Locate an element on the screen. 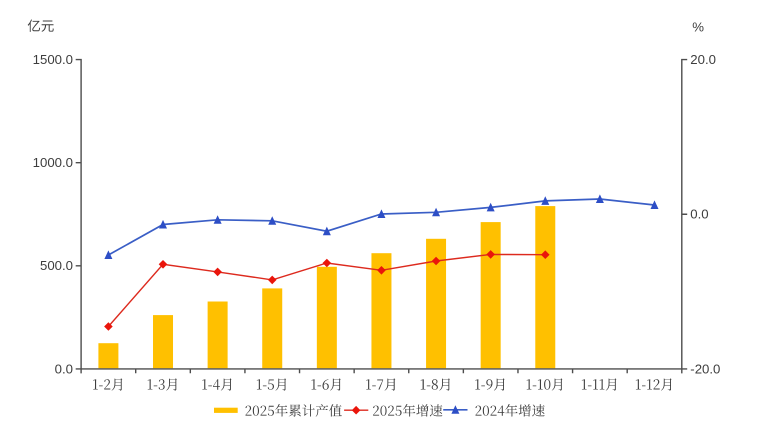 Image resolution: width=764 pixels, height=439 pixels. svg-text: -20.0 is located at coordinates (705, 368).